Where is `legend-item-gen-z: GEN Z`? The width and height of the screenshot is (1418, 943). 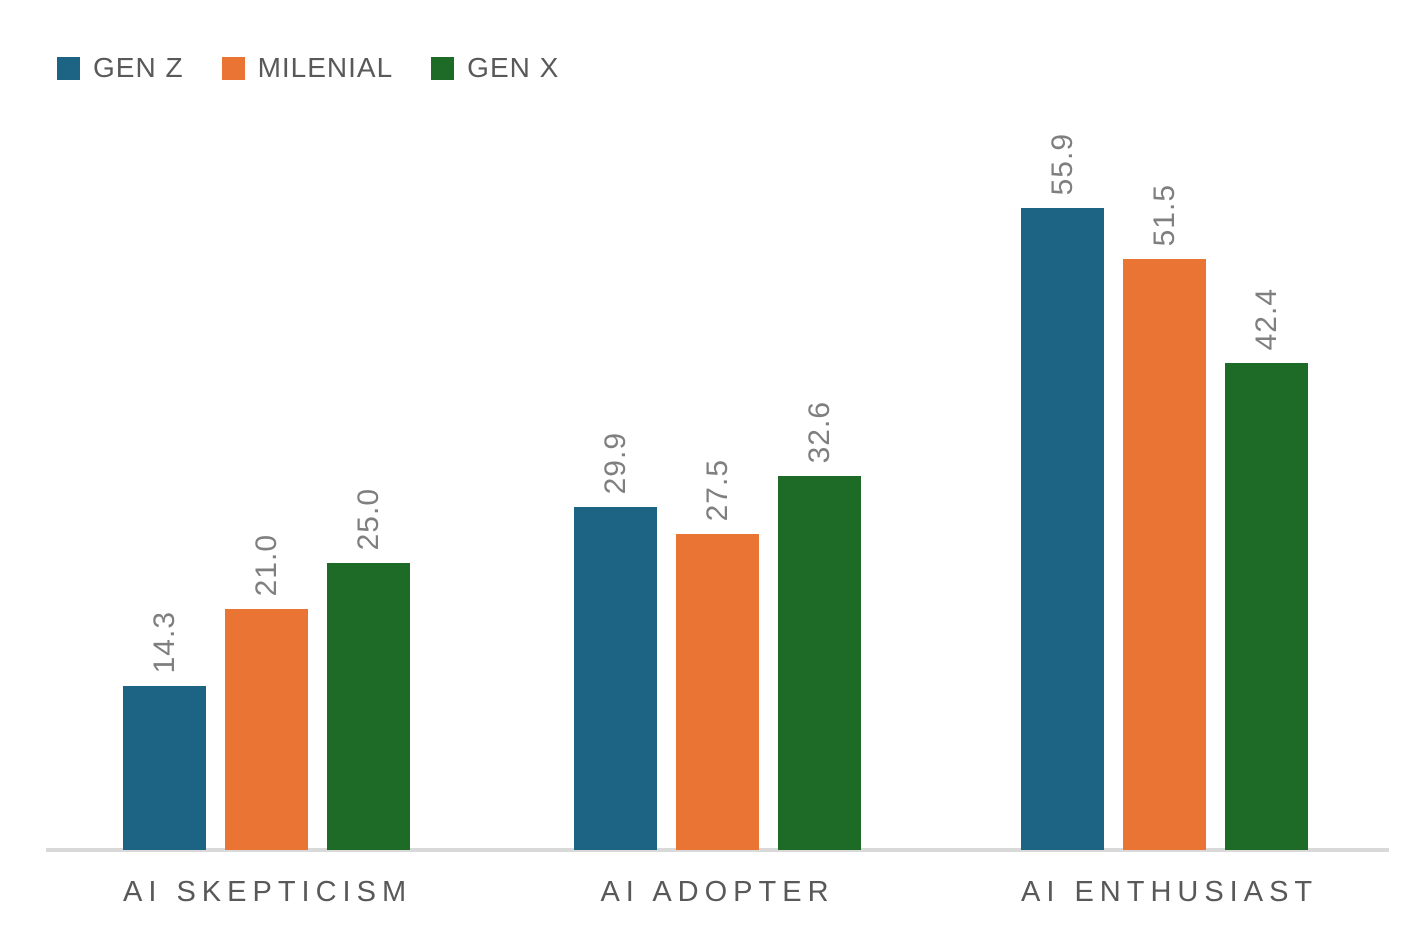
legend-item-gen-z: GEN Z is located at coordinates (120, 68).